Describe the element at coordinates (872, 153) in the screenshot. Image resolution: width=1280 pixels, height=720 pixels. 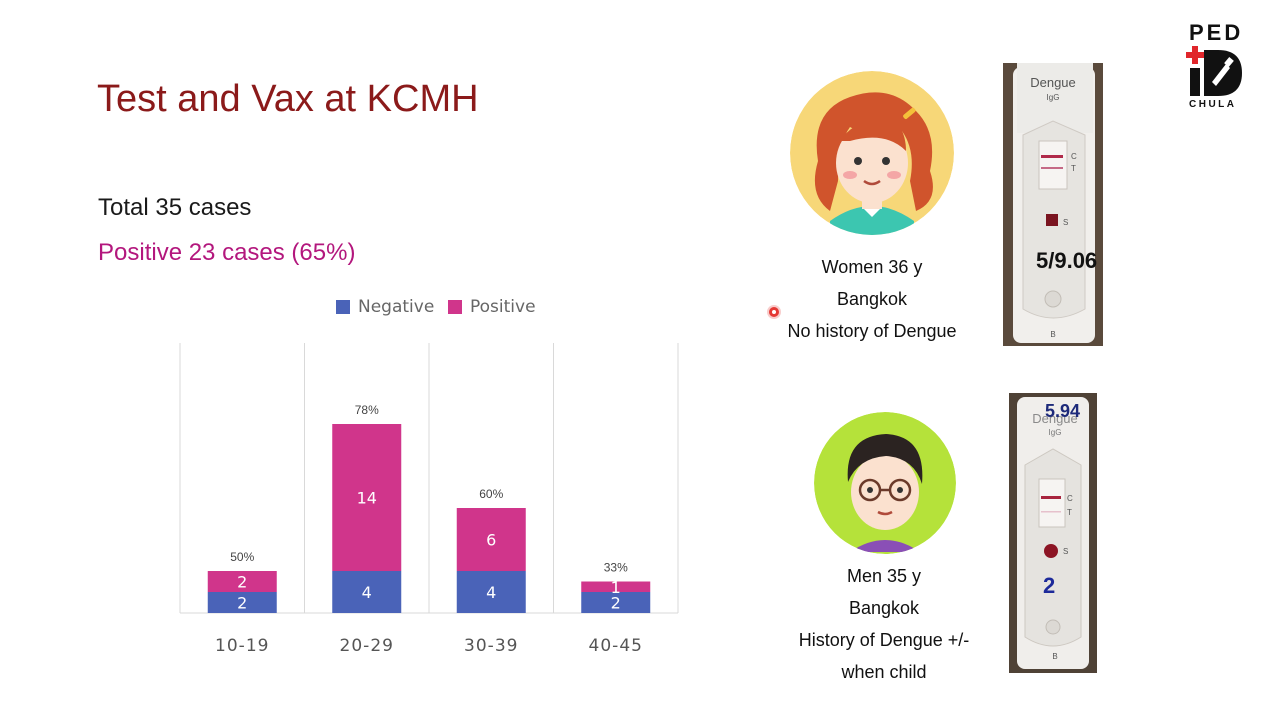
I see `woman-avatar` at that location.